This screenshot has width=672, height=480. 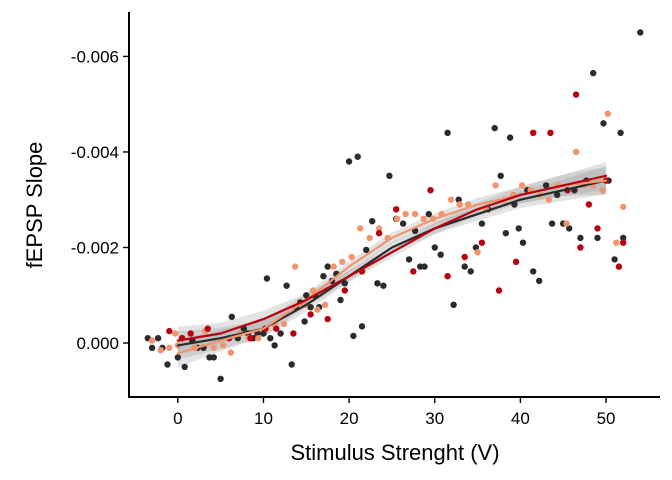 What do you see at coordinates (394, 412) in the screenshot?
I see `x-ticks: 0 10 20 30 40 50` at bounding box center [394, 412].